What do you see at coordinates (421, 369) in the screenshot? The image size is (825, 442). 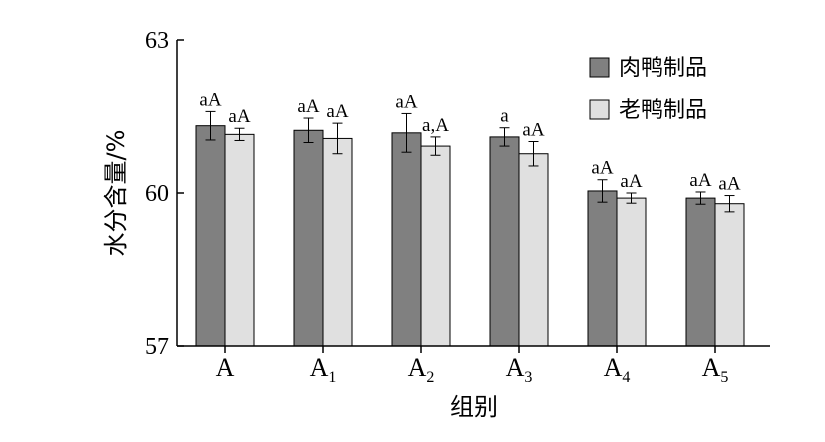 I see `x-tick-label: A2` at bounding box center [421, 369].